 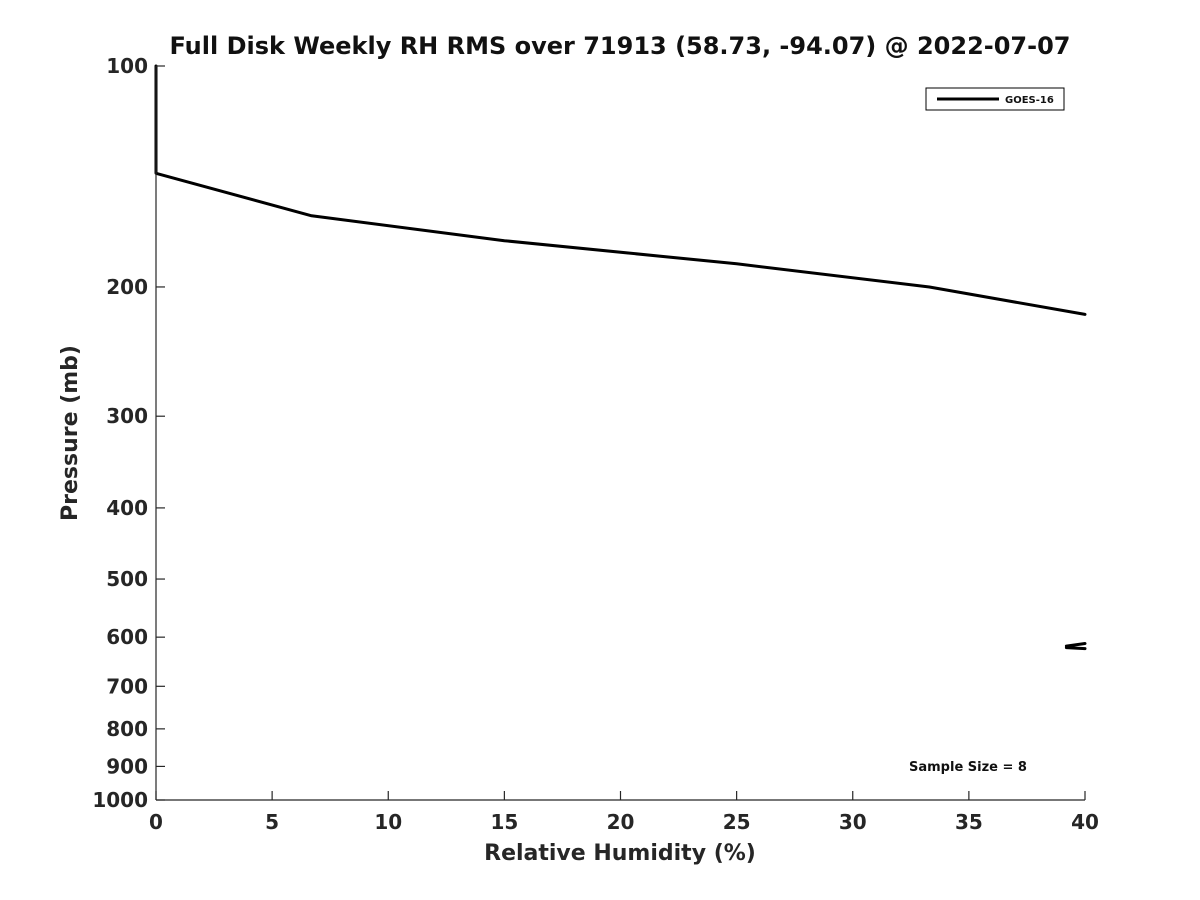 I want to click on y-tick-label: 500, so click(x=127, y=579).